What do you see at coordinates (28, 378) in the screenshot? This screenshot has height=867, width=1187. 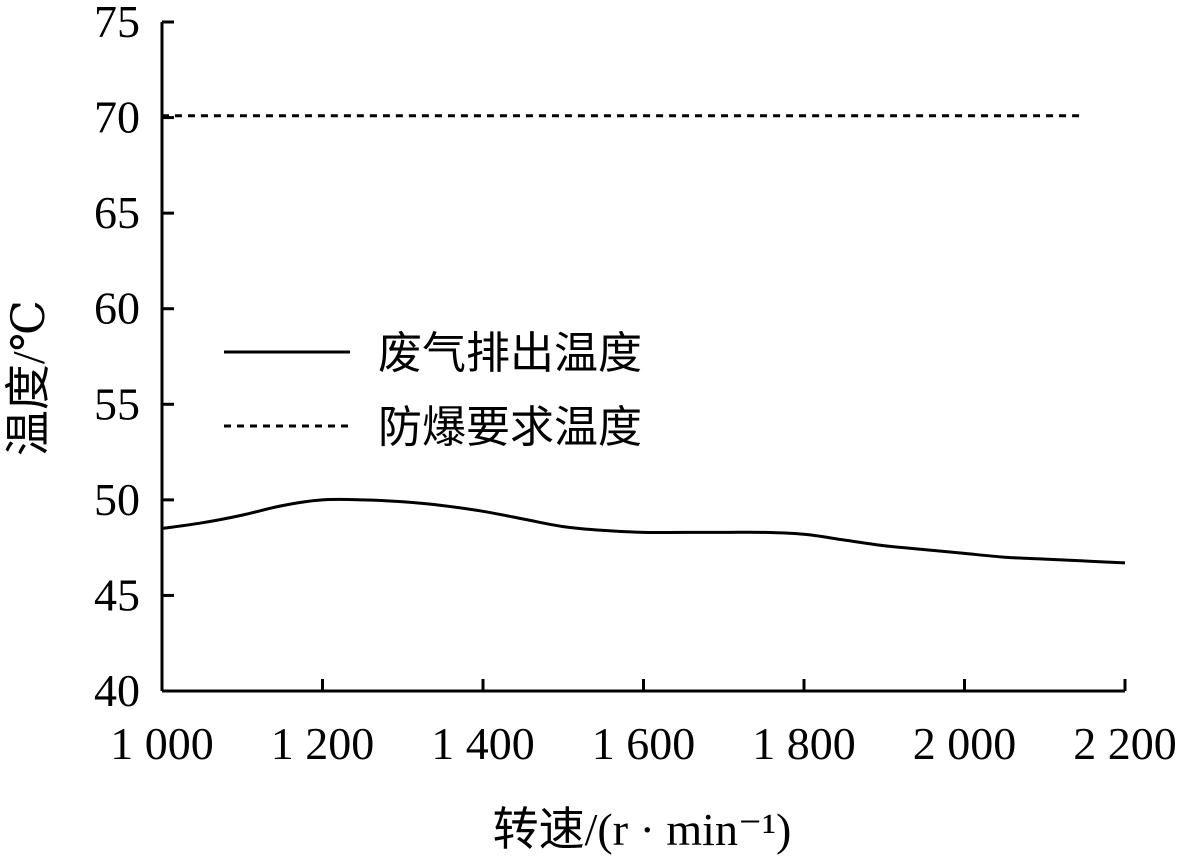 I see `y-axis-title: 温度/℃` at bounding box center [28, 378].